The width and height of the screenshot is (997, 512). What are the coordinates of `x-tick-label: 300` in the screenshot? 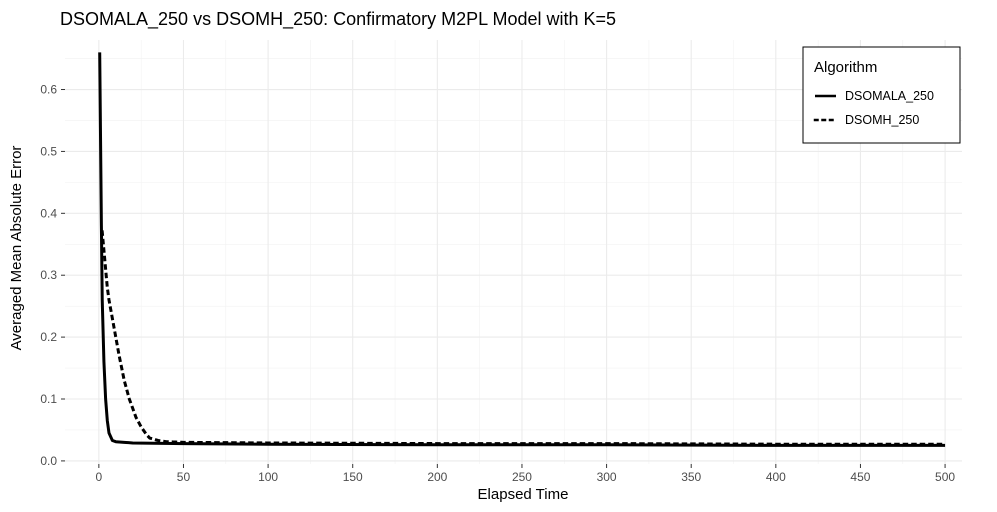 It's located at (607, 477).